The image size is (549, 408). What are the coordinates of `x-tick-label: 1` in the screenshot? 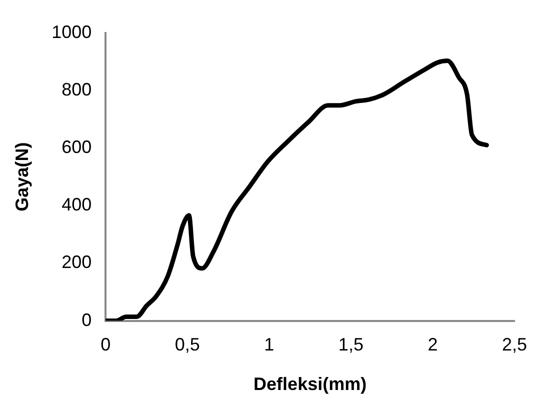 It's located at (269, 344).